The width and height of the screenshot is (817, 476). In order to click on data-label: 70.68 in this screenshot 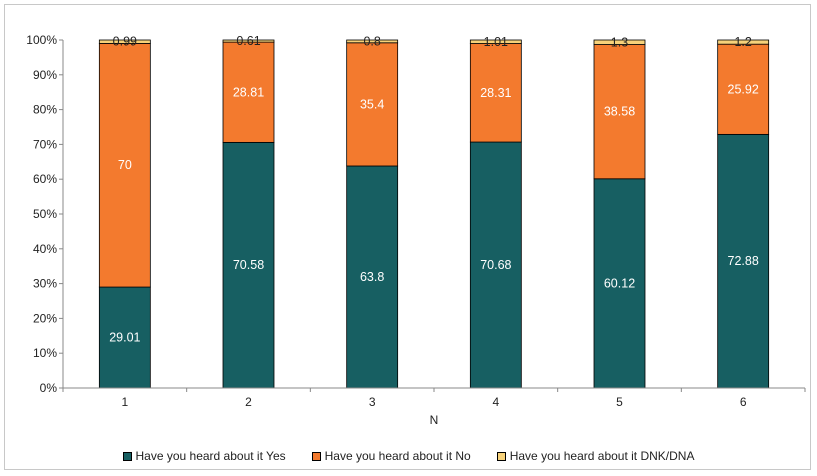, I will do `click(495, 265)`.